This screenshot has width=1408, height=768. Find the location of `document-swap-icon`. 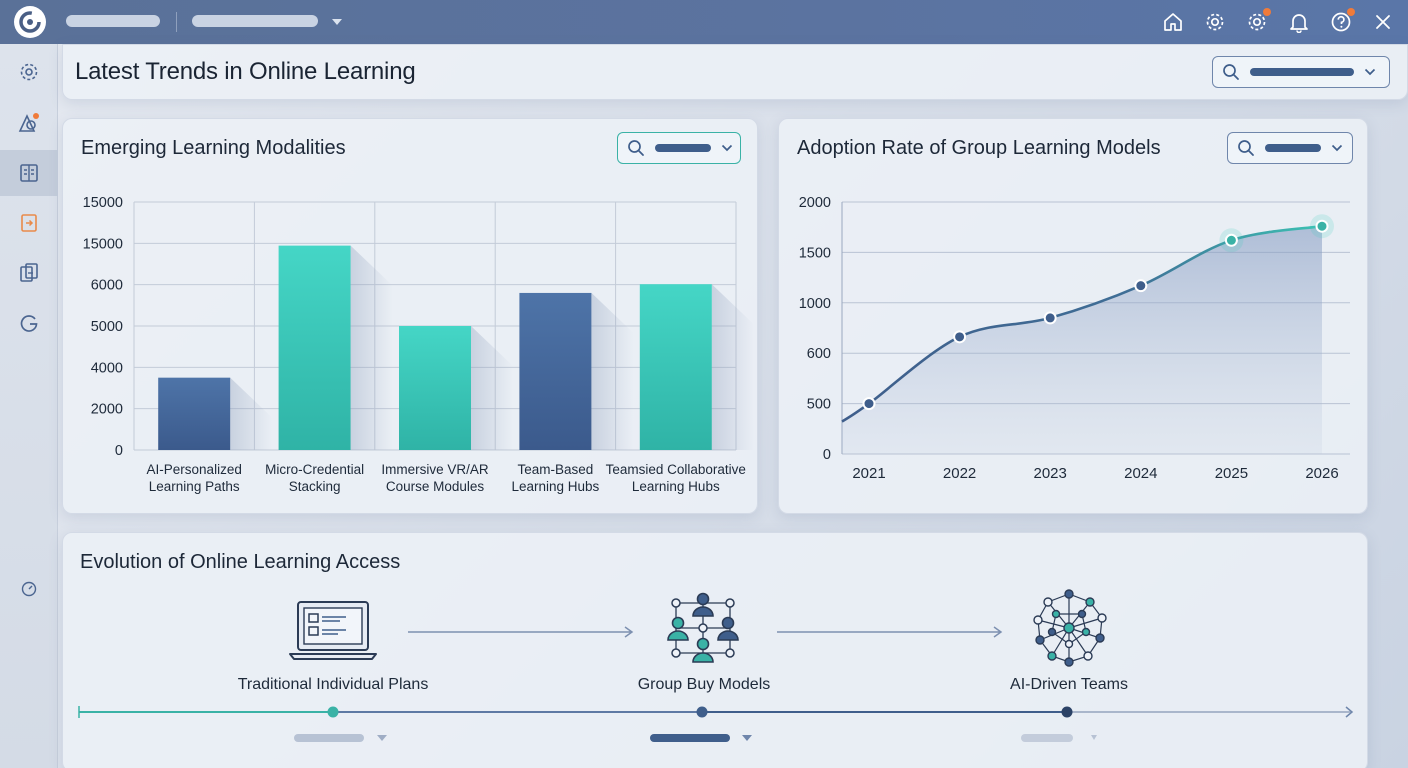

document-swap-icon is located at coordinates (29, 272).